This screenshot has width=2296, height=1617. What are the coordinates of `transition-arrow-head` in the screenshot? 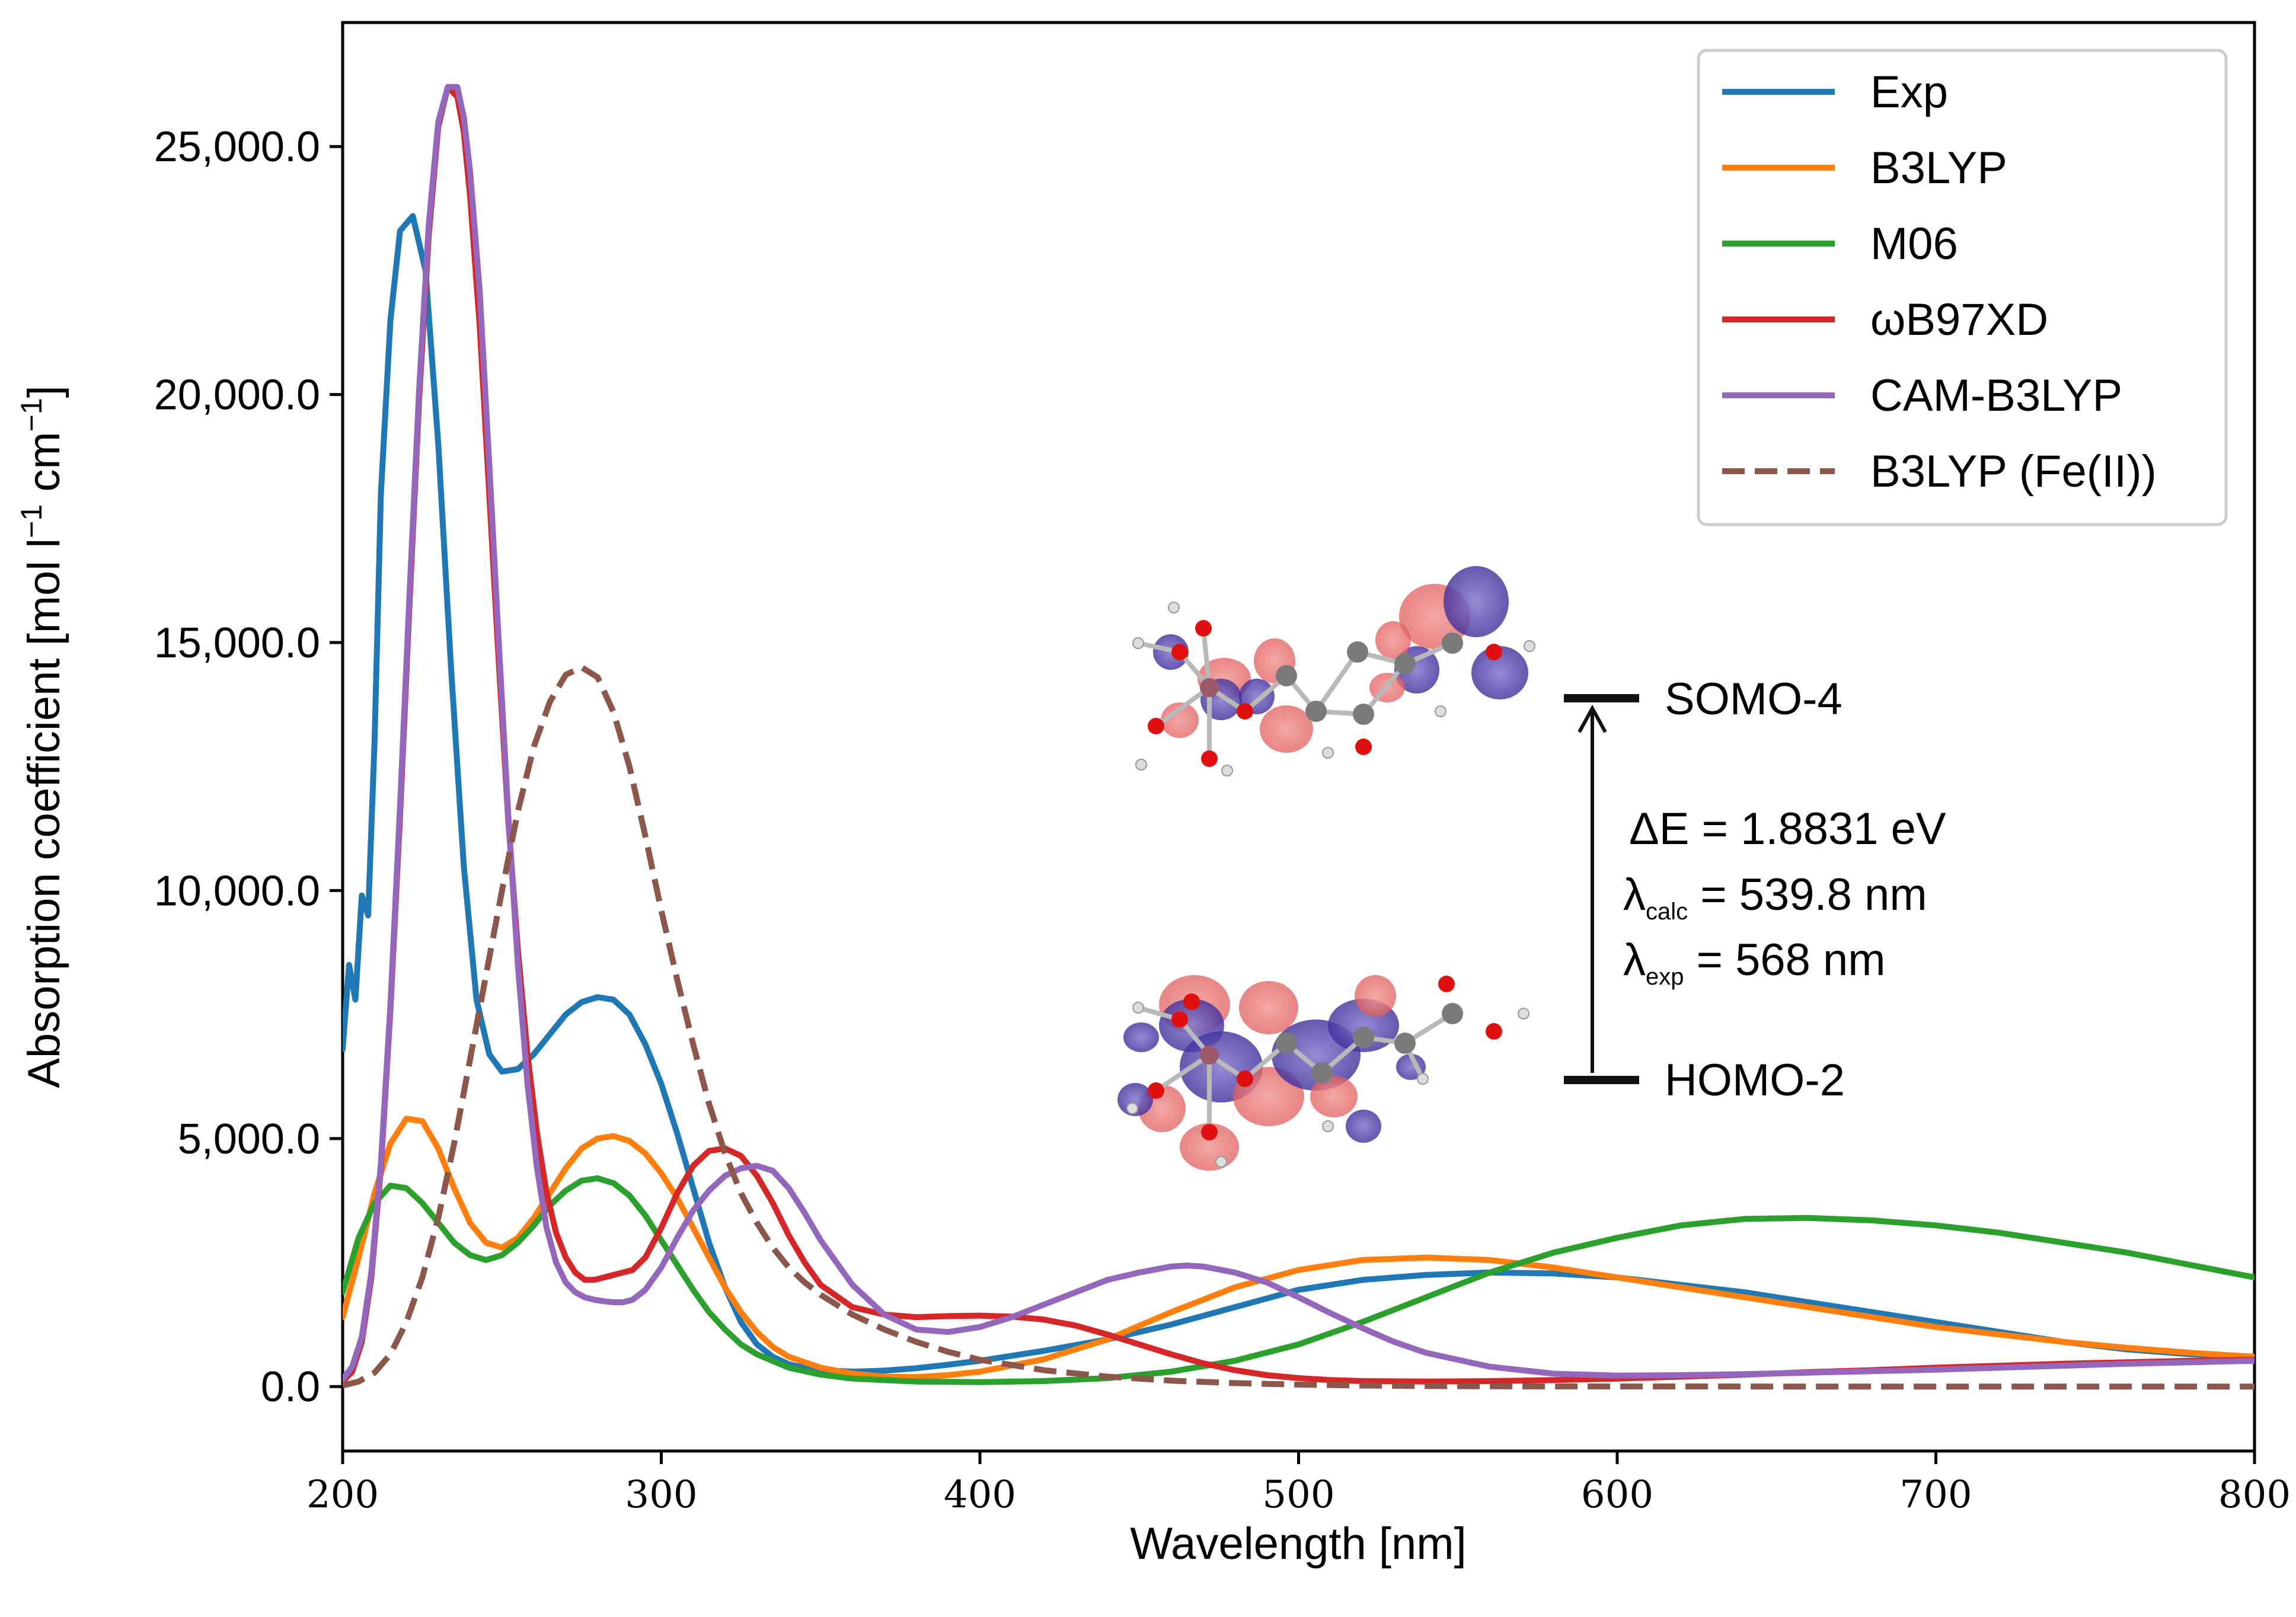 It's located at (1592, 718).